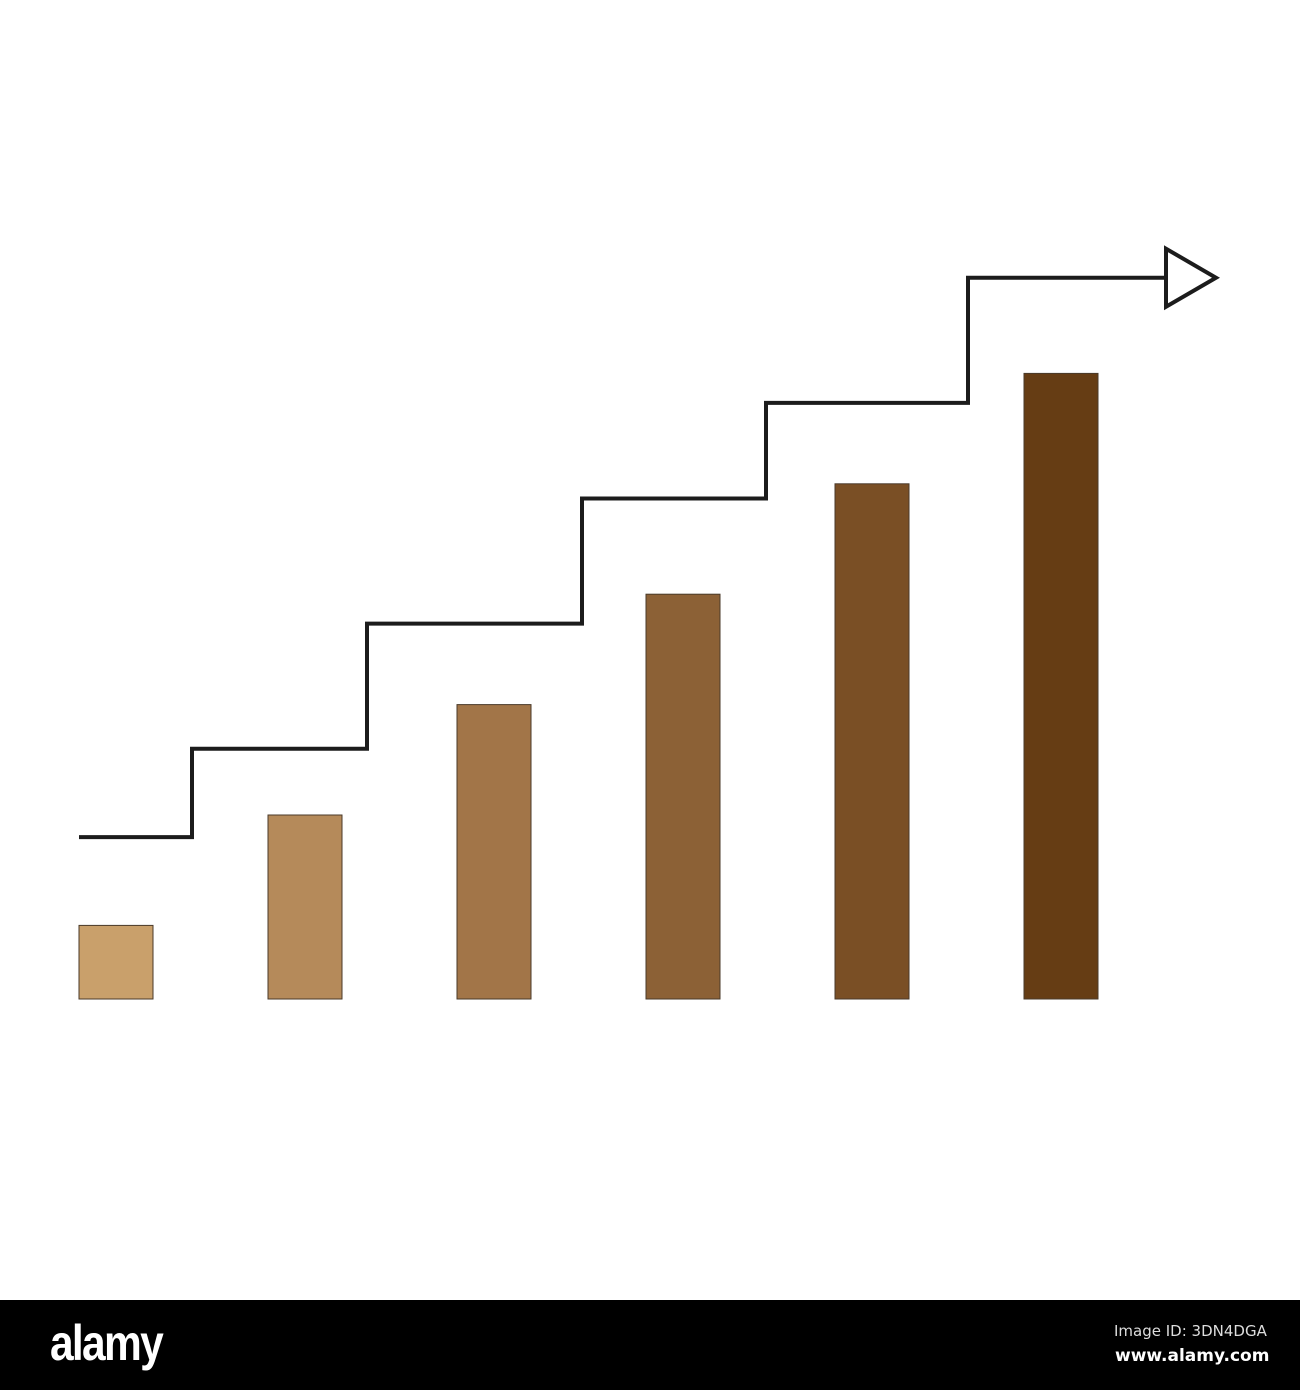 The width and height of the screenshot is (1300, 1390). Describe the element at coordinates (1192, 278) in the screenshot. I see `arrow-head-icon` at that location.